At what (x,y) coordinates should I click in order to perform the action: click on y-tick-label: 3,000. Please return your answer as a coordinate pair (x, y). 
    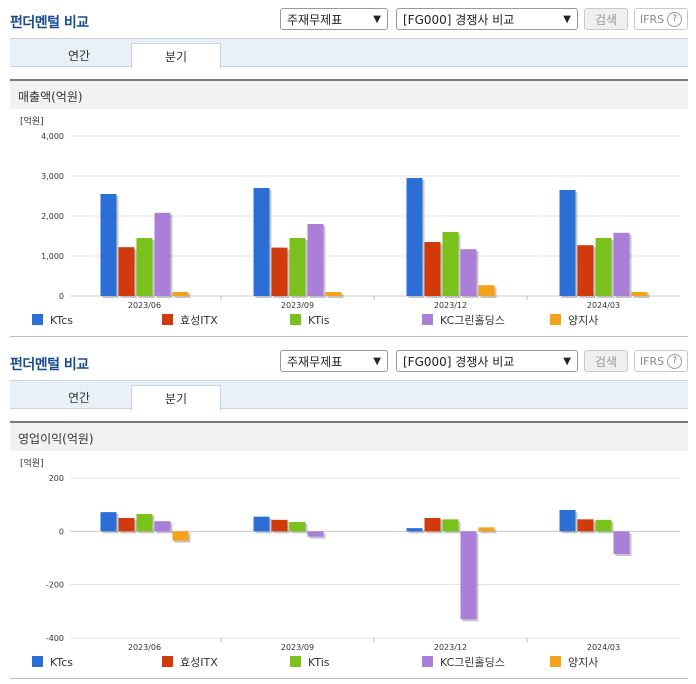
    Looking at the image, I should click on (52, 176).